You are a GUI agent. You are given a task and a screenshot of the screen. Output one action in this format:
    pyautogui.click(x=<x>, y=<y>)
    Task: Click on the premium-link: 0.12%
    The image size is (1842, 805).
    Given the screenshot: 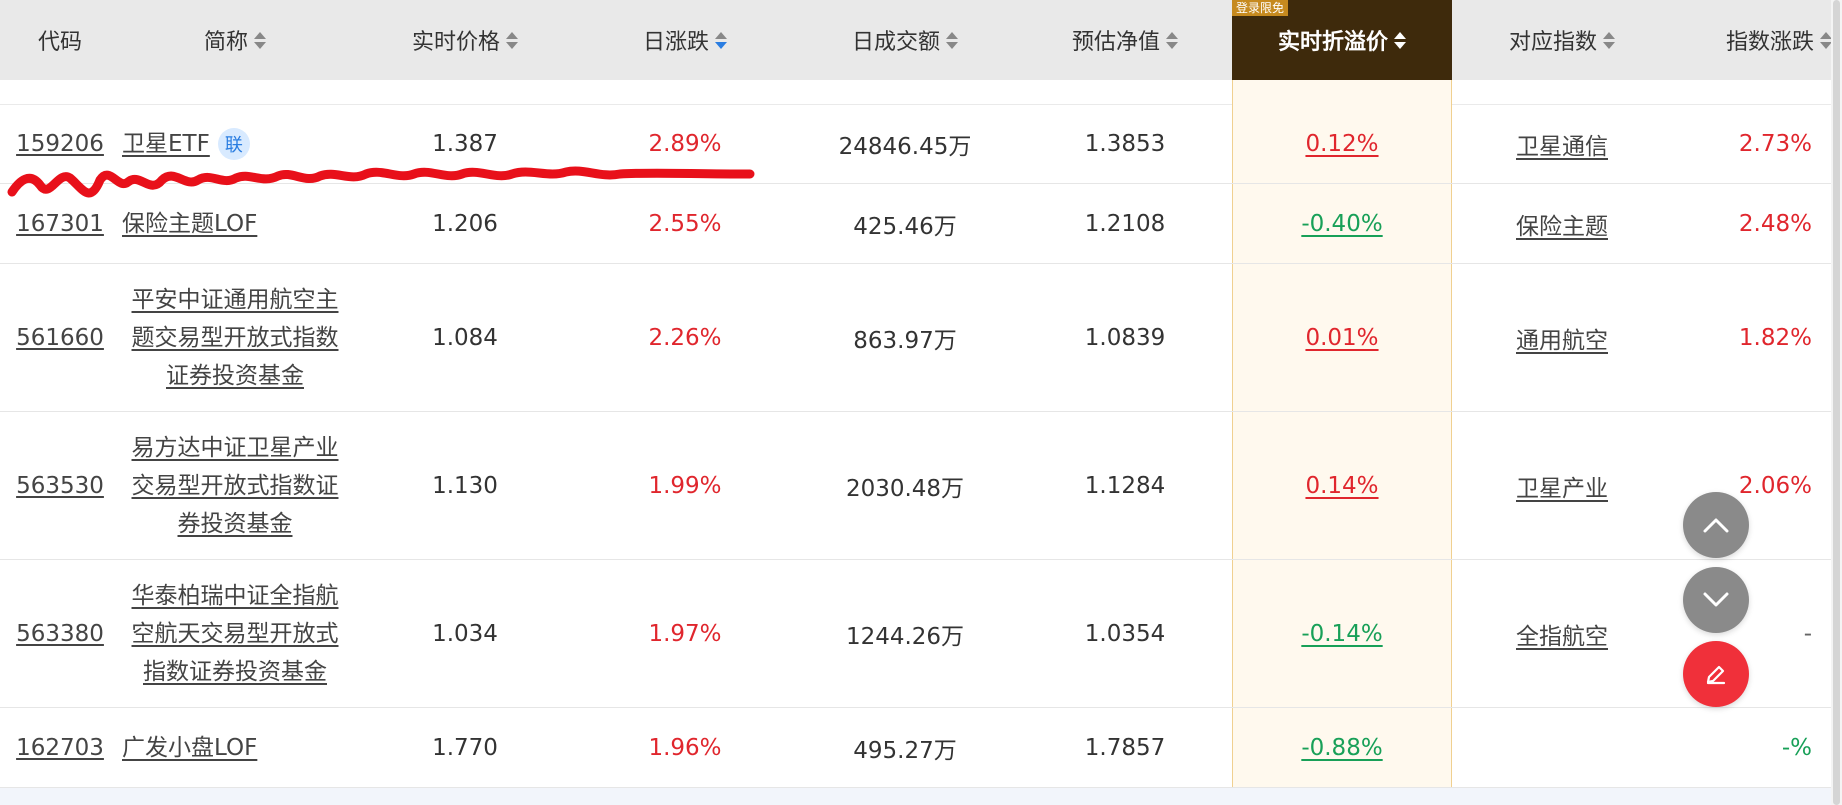 What is the action you would take?
    pyautogui.click(x=1342, y=143)
    